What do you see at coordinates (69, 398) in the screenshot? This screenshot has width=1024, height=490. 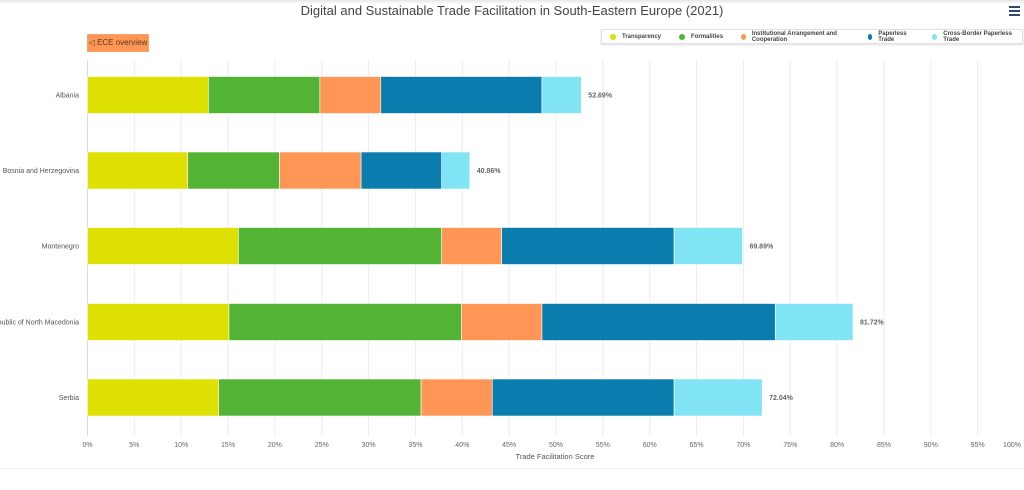 I see `category-label: Serbia` at bounding box center [69, 398].